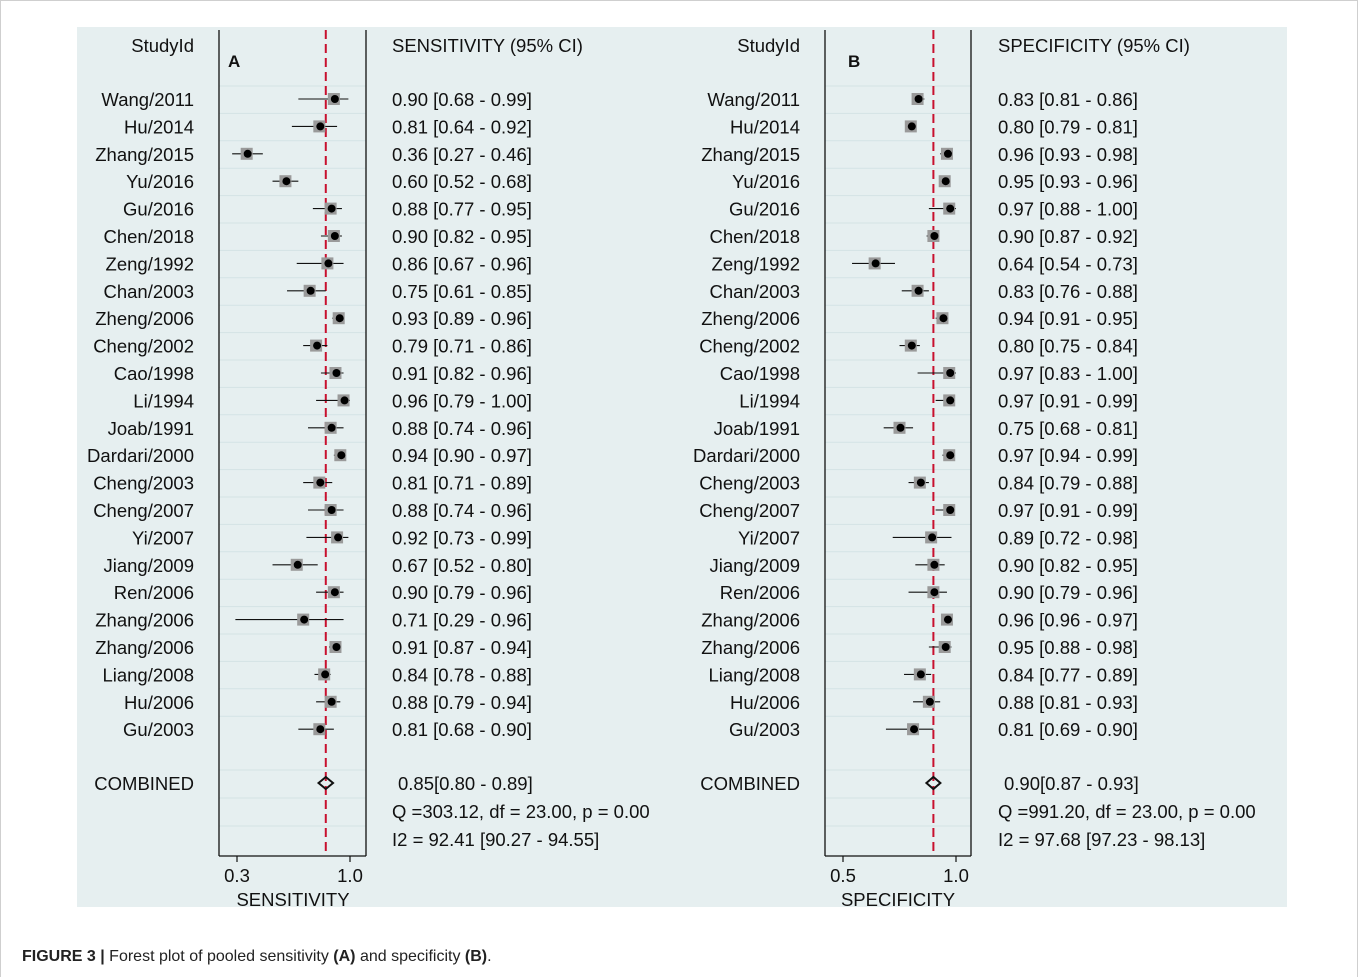  I want to click on panel-a-study-estimate-label: 0.81 [0.68 - 0.90], so click(462, 729).